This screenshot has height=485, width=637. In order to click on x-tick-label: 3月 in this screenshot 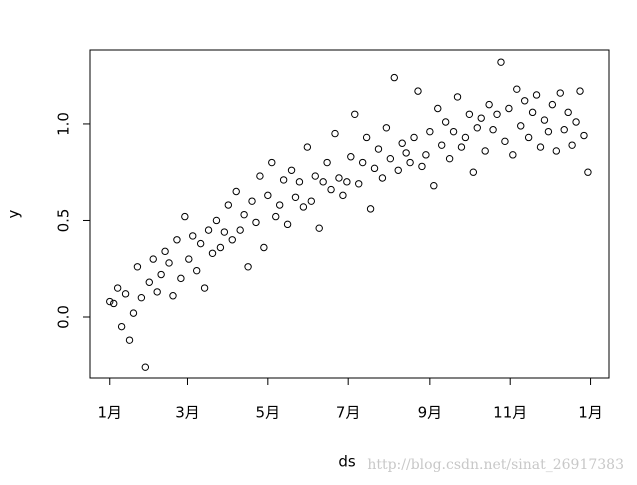, I will do `click(187, 413)`.